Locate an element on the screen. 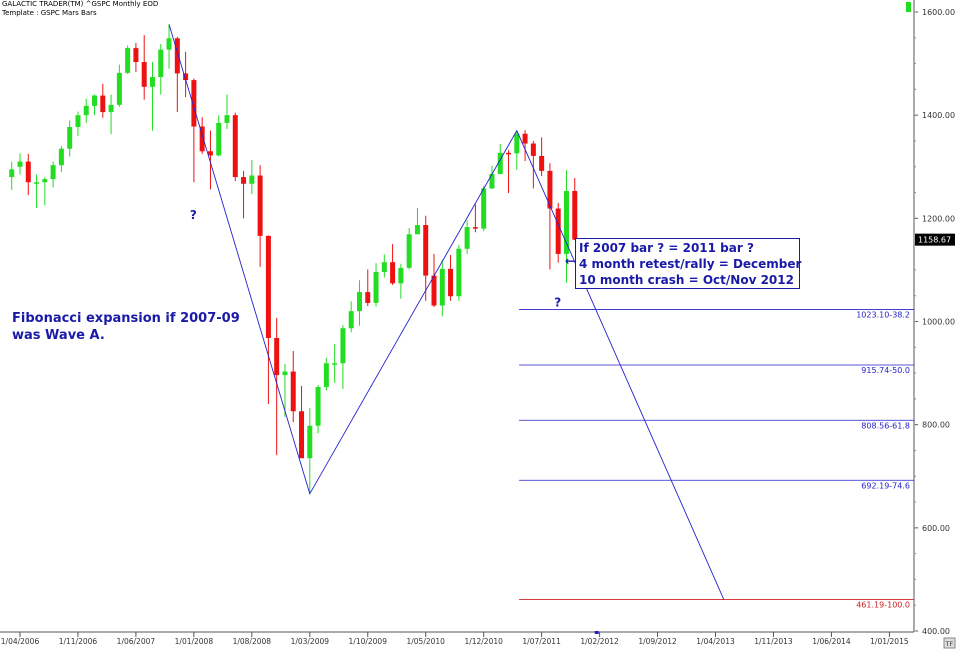 The width and height of the screenshot is (956, 649). fib-level-label: 915.74-50.0 is located at coordinates (885, 370).